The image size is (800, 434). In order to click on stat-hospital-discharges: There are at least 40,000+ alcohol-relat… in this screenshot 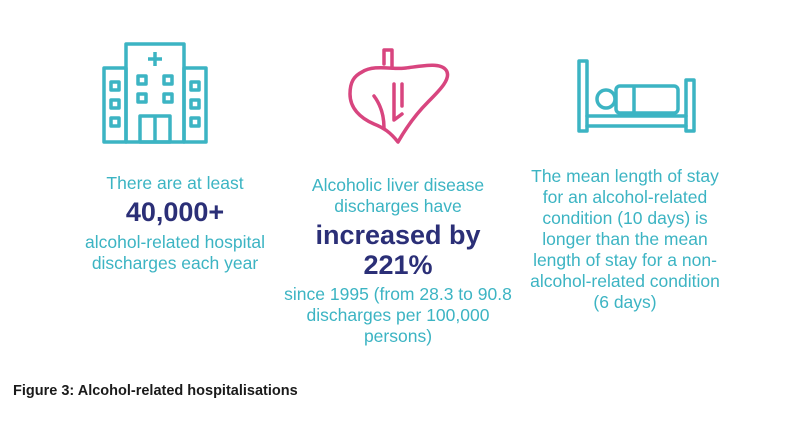, I will do `click(175, 223)`.